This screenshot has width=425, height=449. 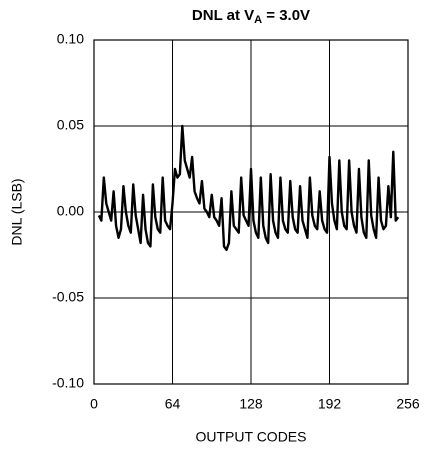 What do you see at coordinates (251, 404) in the screenshot?
I see `x-tick-label: 128` at bounding box center [251, 404].